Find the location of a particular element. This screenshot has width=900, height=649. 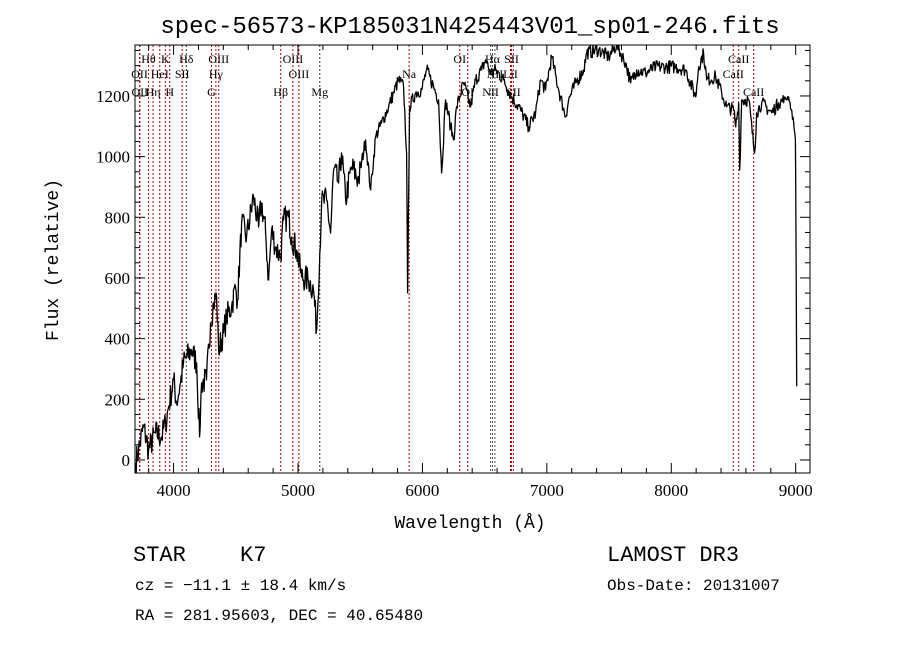

reference-line-label: HeI is located at coordinates (160, 74).